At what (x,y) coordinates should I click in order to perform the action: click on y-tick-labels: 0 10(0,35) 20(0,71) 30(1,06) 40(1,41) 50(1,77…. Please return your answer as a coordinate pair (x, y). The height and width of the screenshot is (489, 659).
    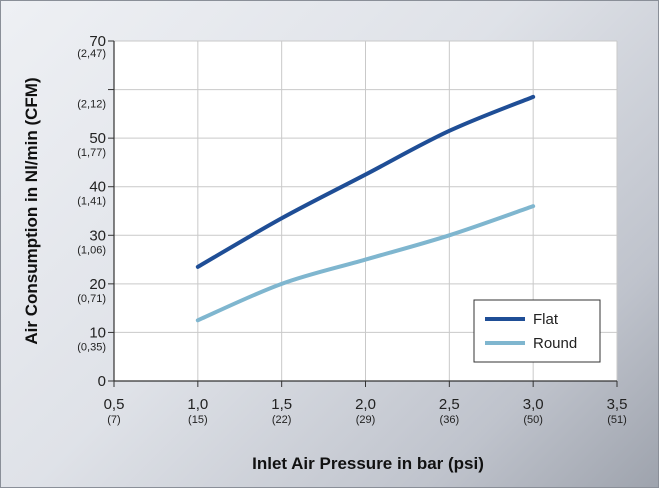
    Looking at the image, I should click on (91, 211).